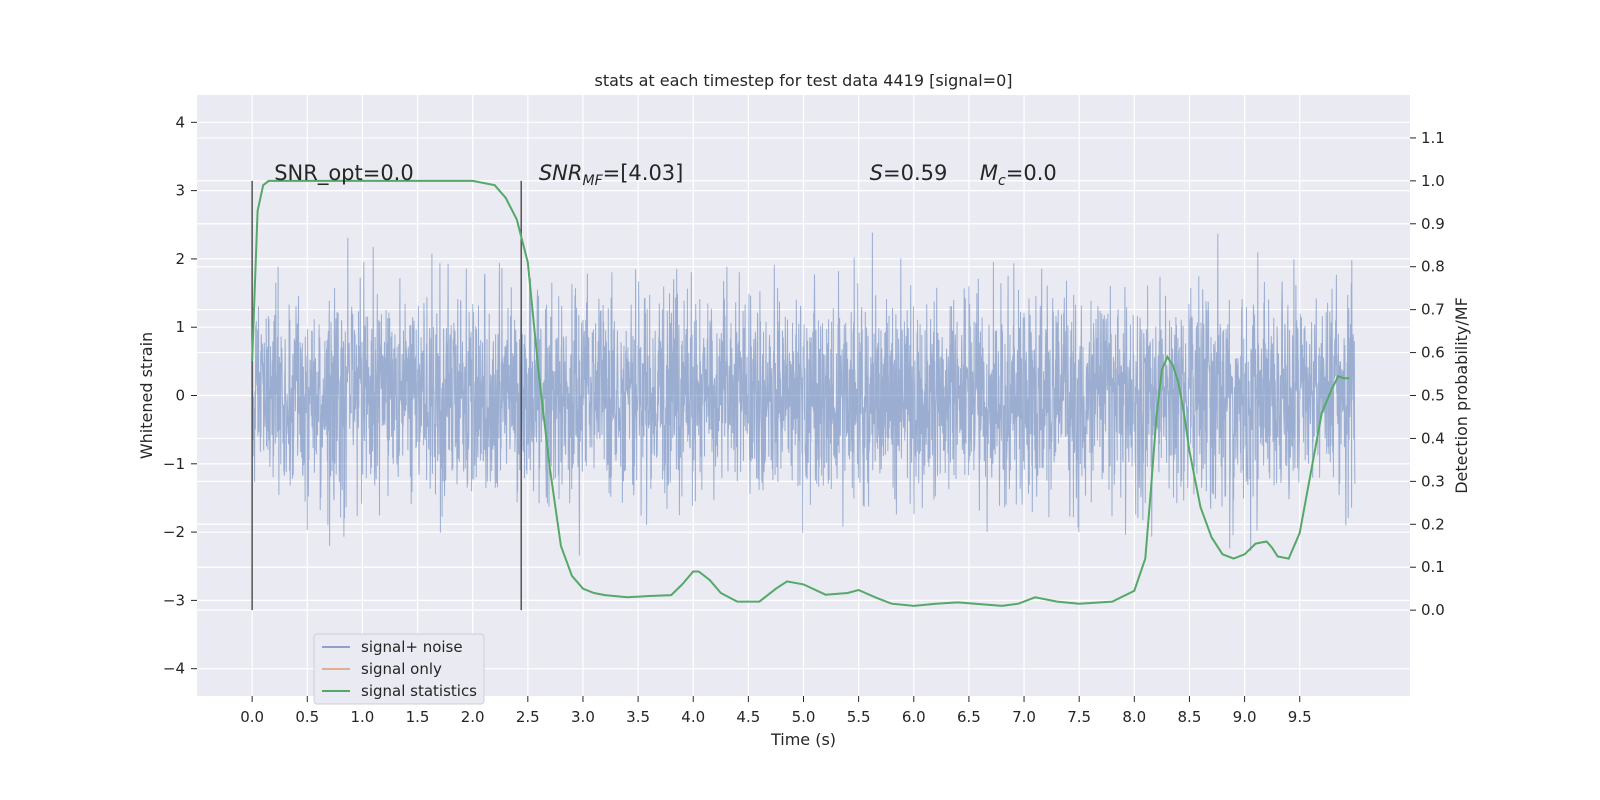 This screenshot has width=1600, height=800. What do you see at coordinates (989, 173) in the screenshot?
I see `annotation-mc-prefix: M` at bounding box center [989, 173].